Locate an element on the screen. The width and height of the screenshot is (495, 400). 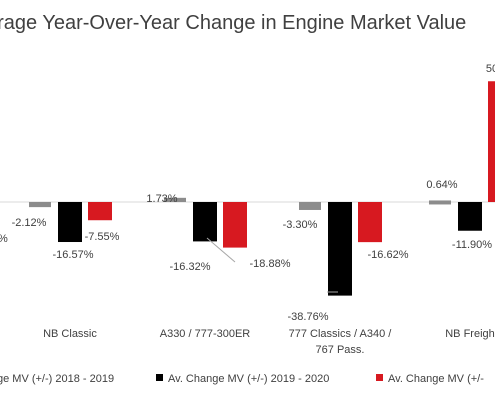
left-edge-data-label: % is located at coordinates (4, 239).